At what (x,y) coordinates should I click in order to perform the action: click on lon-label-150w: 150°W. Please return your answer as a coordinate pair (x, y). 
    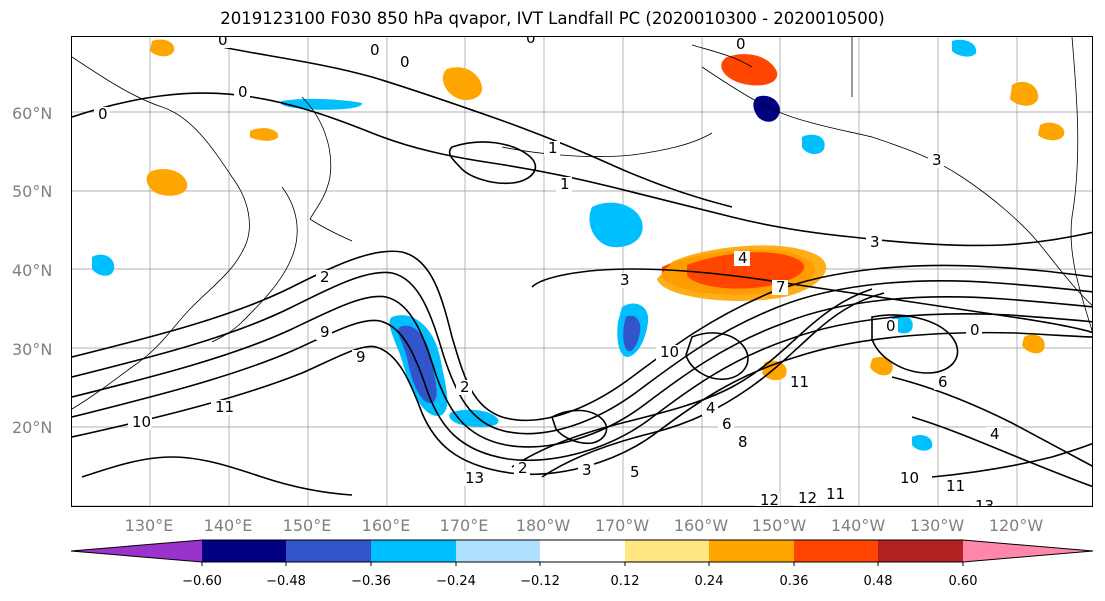
    Looking at the image, I should click on (779, 525).